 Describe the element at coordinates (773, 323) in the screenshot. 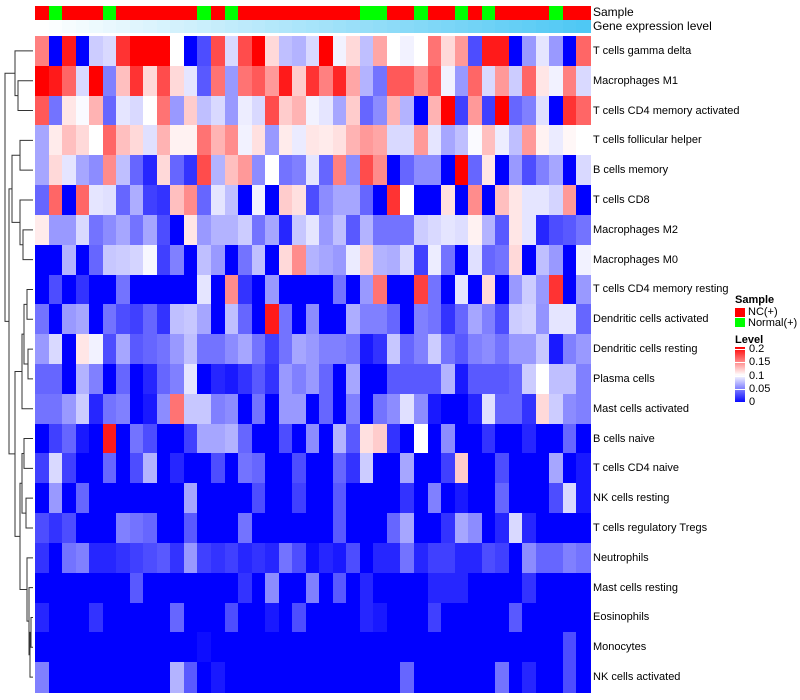

I see `legend-label-normal: Normal(+)` at that location.